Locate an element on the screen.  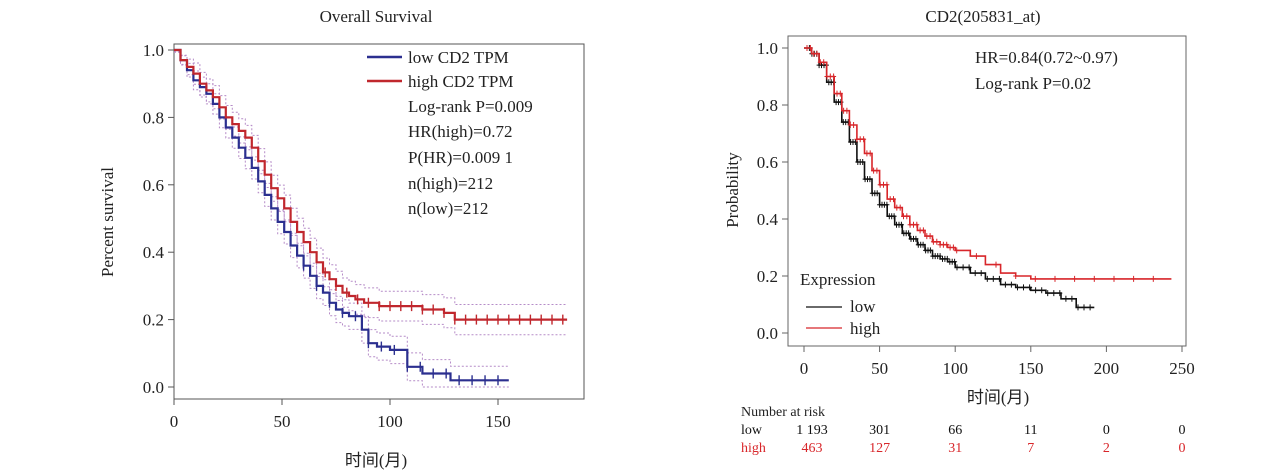
y-axis: 0.0 0.2 0.4 0.6 0.8 1.0 is located at coordinates (158, 219).